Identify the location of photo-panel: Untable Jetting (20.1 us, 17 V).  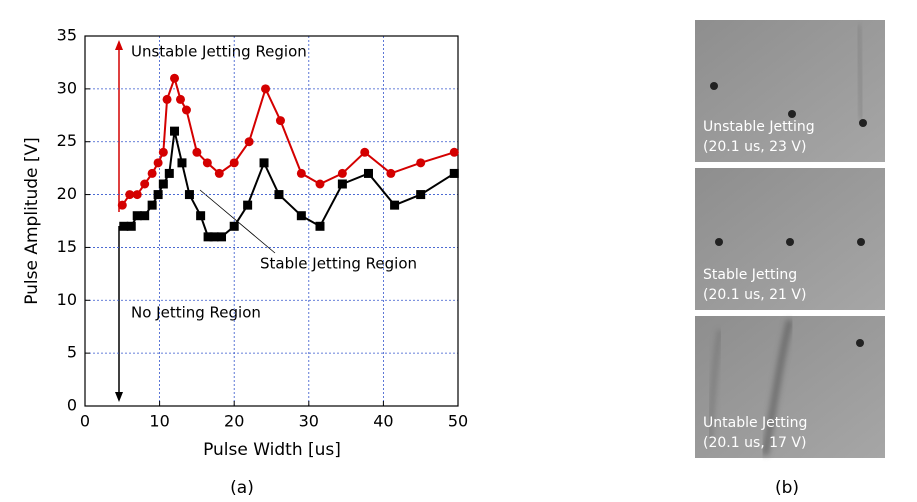
(790, 387).